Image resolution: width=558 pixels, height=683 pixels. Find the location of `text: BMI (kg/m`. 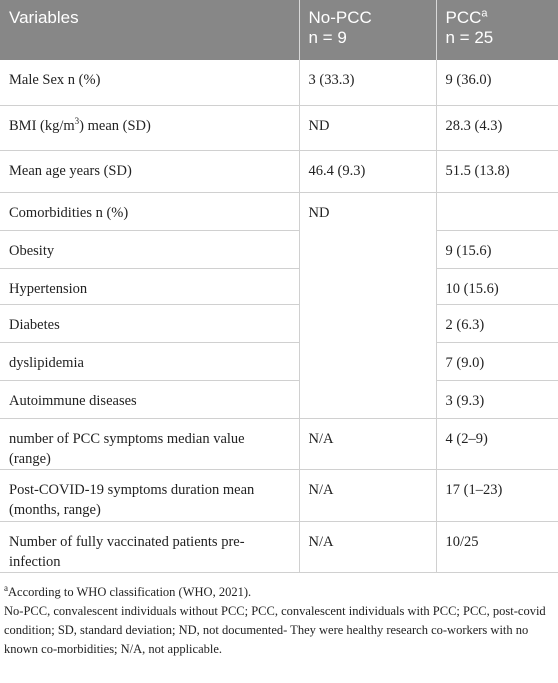

text: BMI (kg/m is located at coordinates (42, 125).